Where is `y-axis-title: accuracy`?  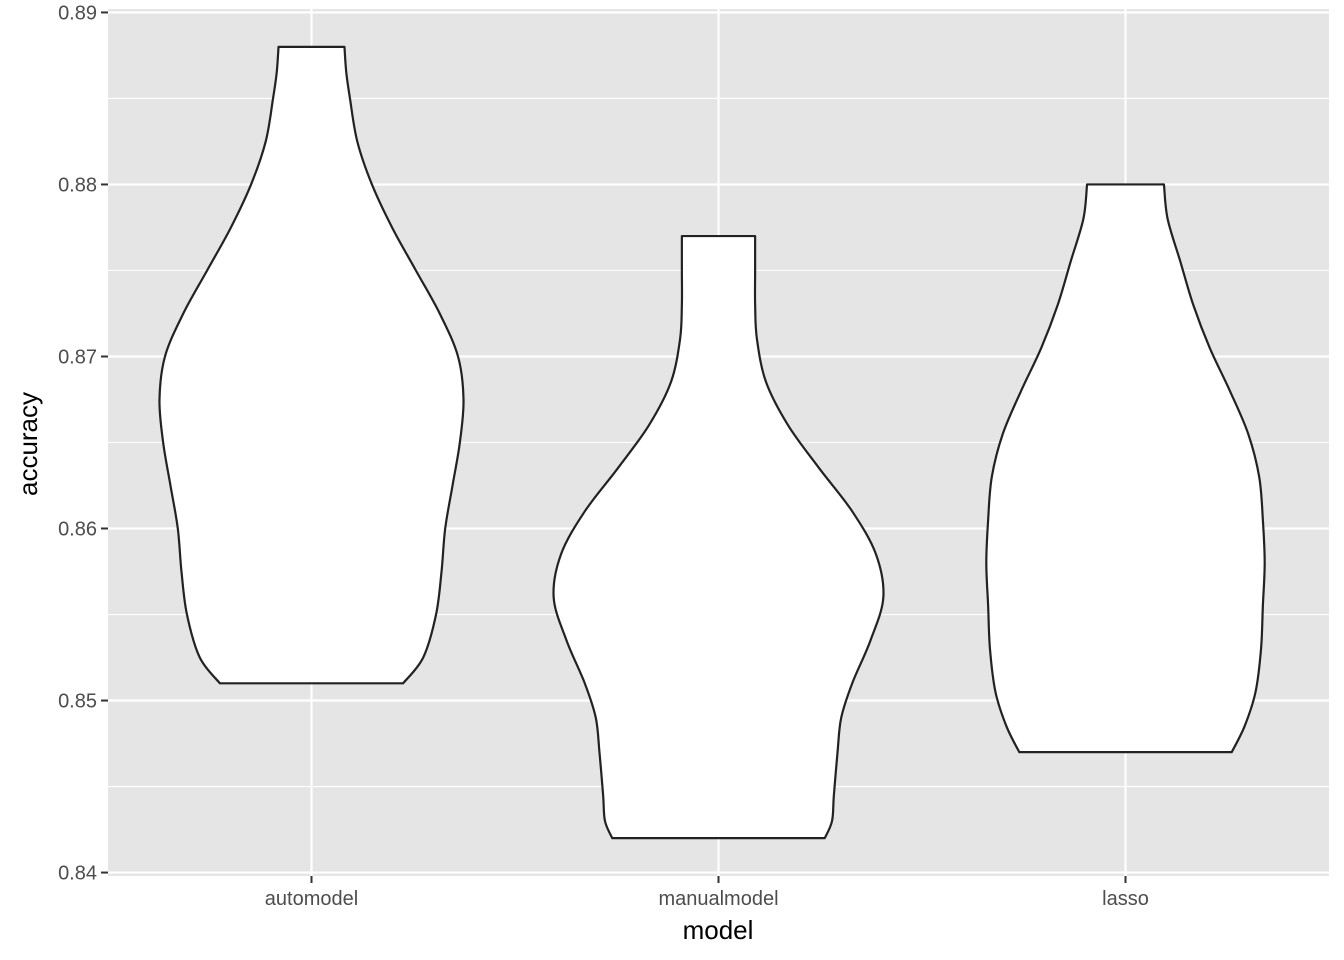
y-axis-title: accuracy is located at coordinates (28, 444).